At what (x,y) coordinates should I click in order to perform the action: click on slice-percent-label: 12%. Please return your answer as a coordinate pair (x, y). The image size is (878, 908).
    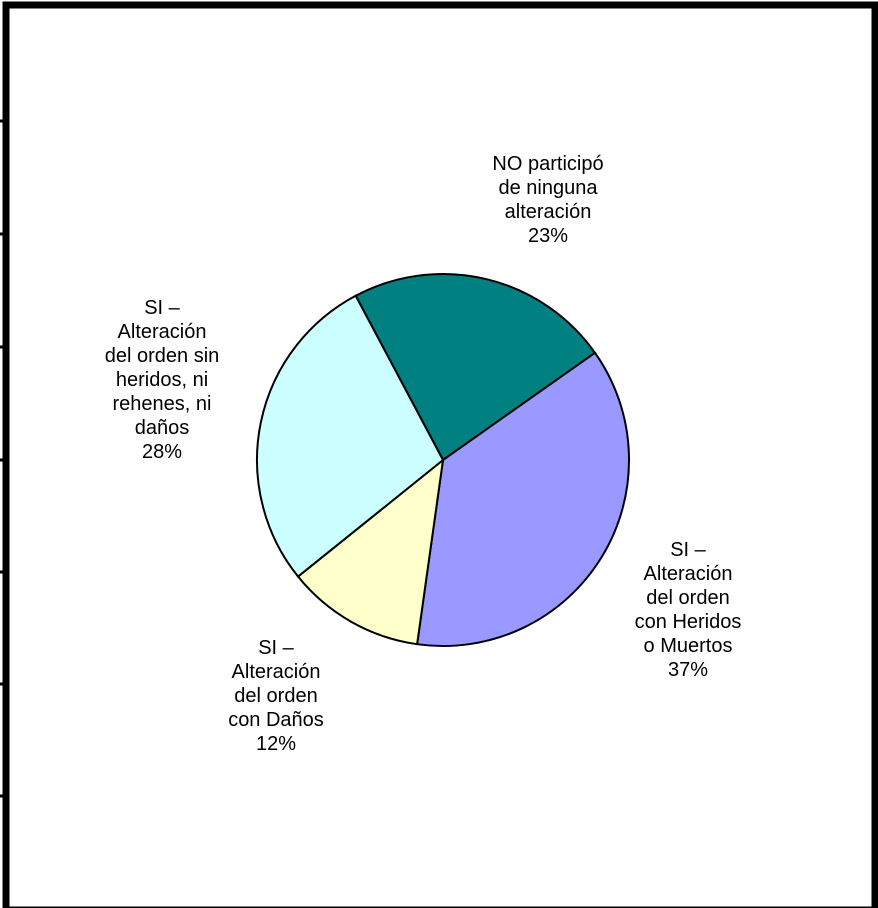
    Looking at the image, I should click on (276, 744).